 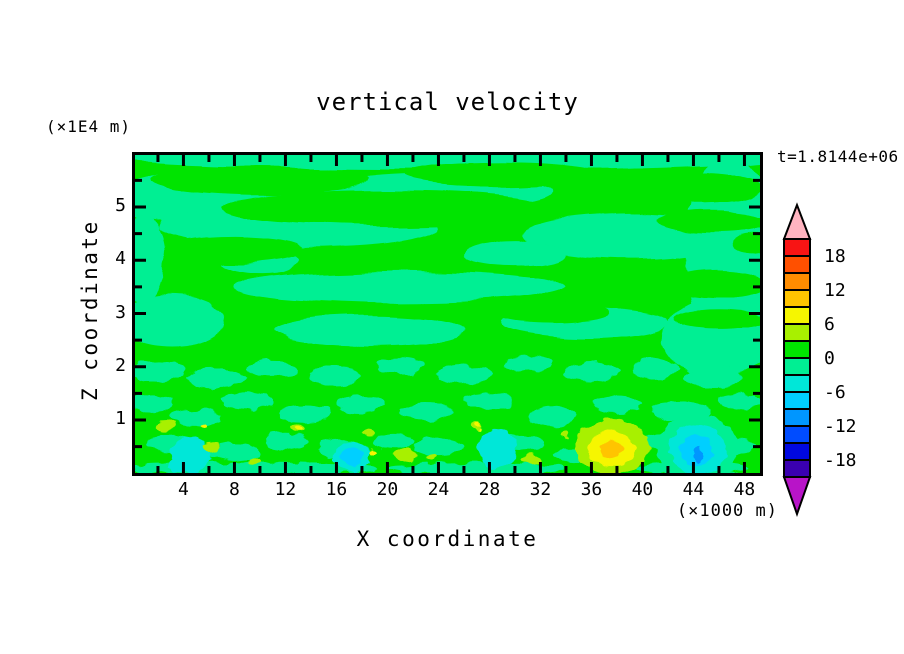 I want to click on colorbar-over-arrow, so click(x=797, y=221).